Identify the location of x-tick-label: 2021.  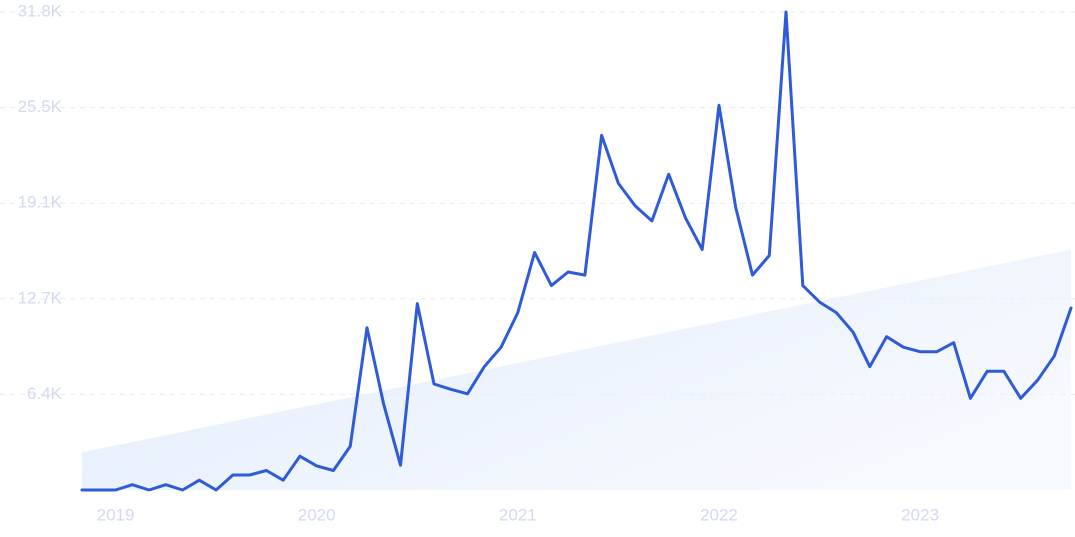
(518, 514).